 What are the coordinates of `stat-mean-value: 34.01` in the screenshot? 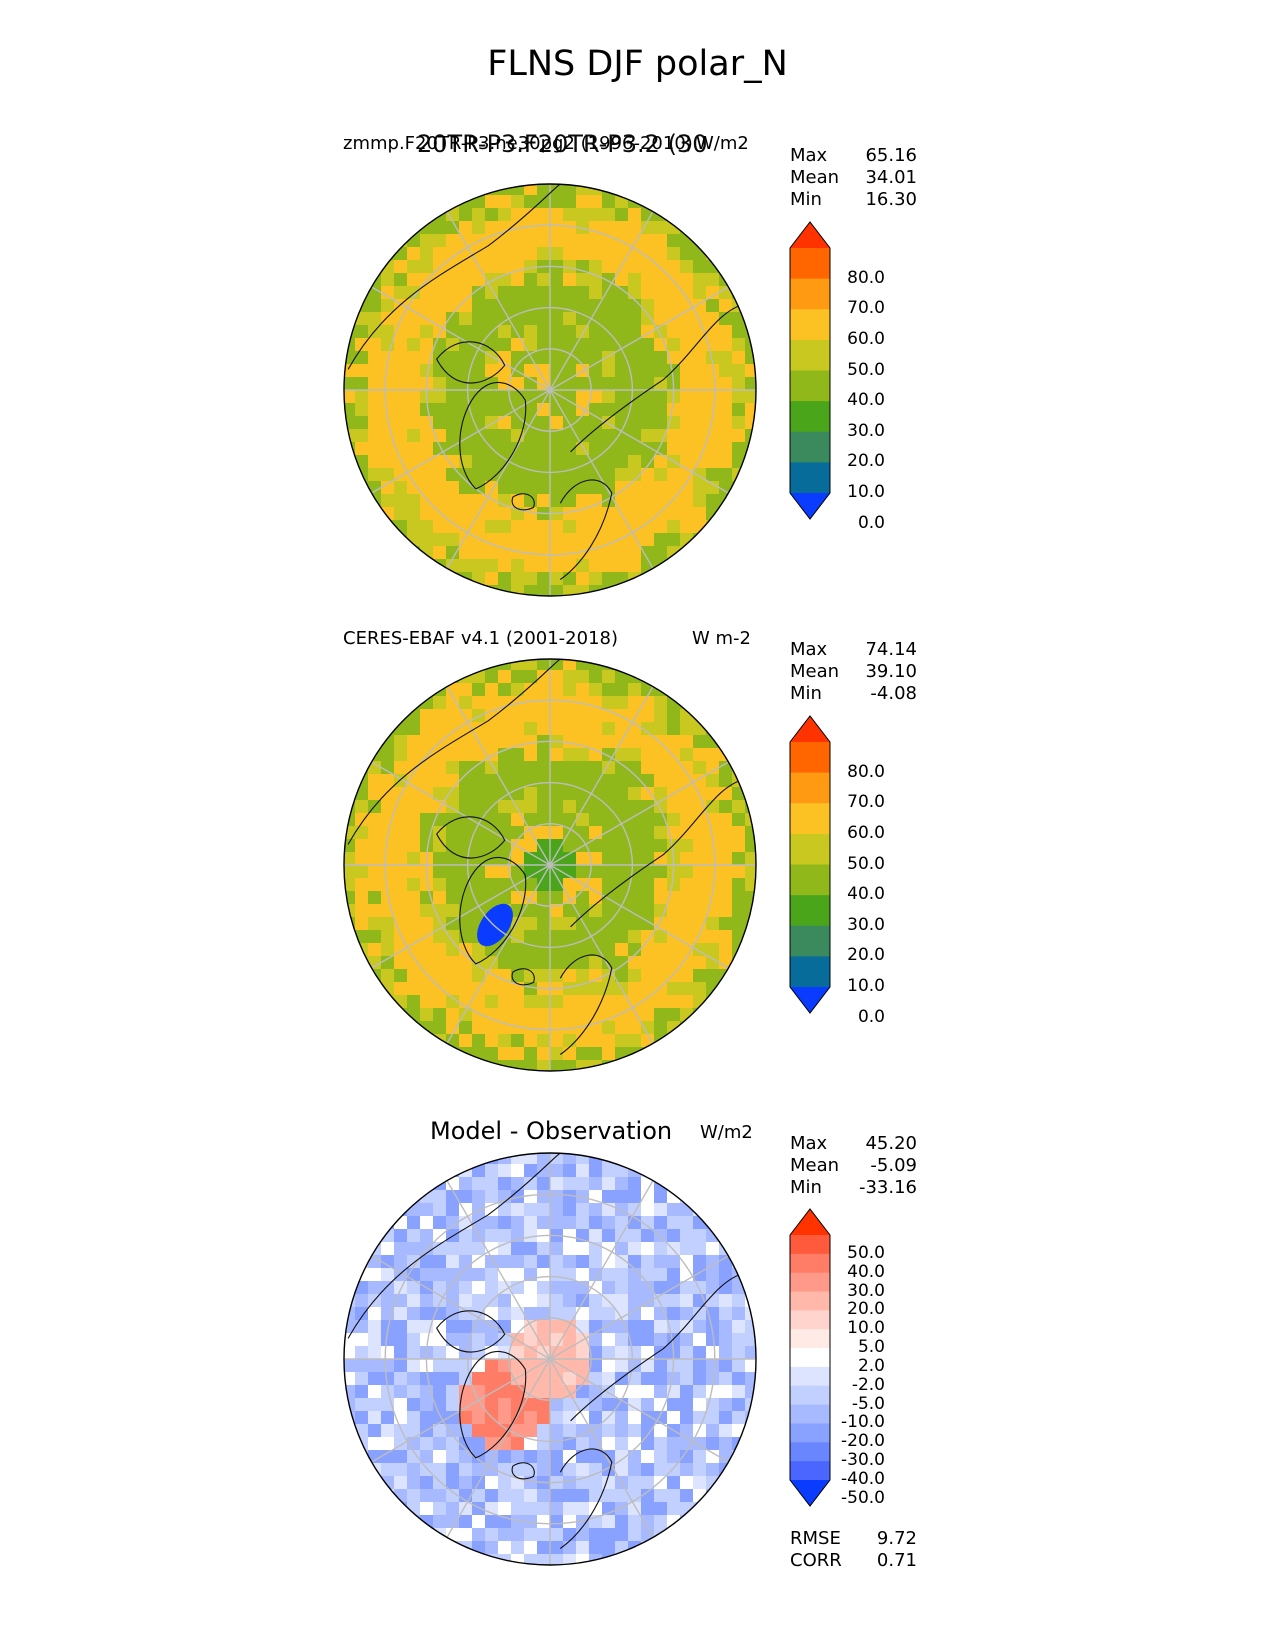 It's located at (891, 177).